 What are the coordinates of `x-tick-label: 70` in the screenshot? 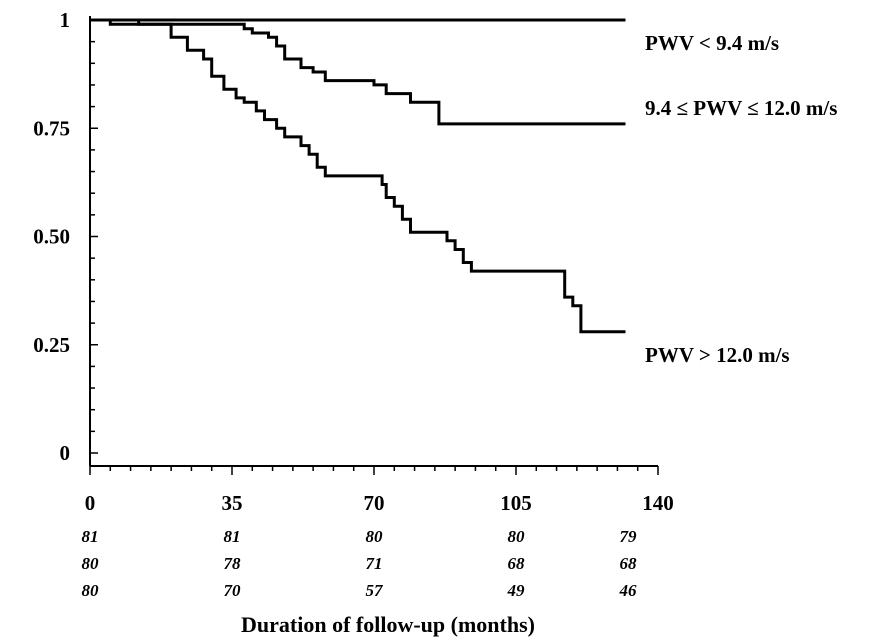 It's located at (374, 503).